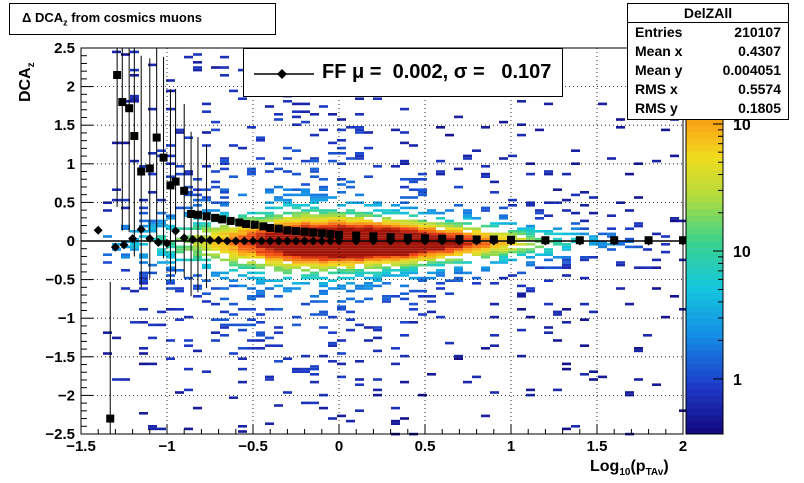 The image size is (804, 483). I want to click on y-tick-label: 2, so click(71, 87).